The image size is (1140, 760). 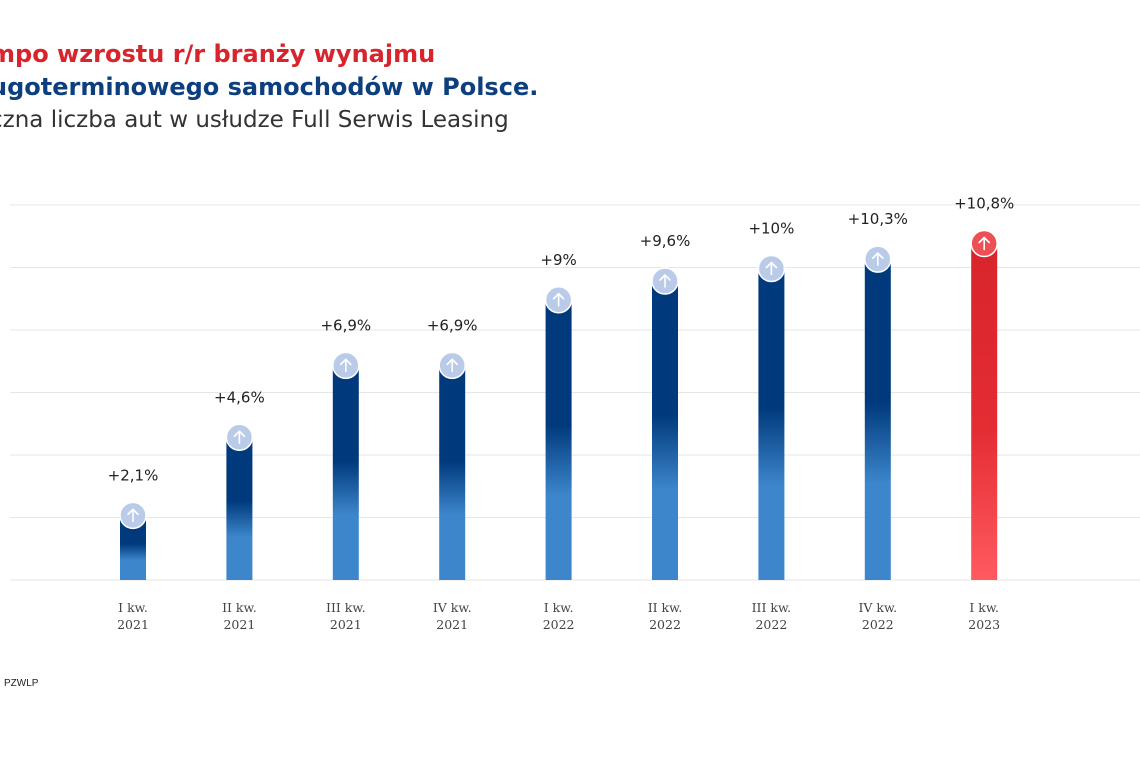 What do you see at coordinates (665, 241) in the screenshot?
I see `value-label: +9,6%` at bounding box center [665, 241].